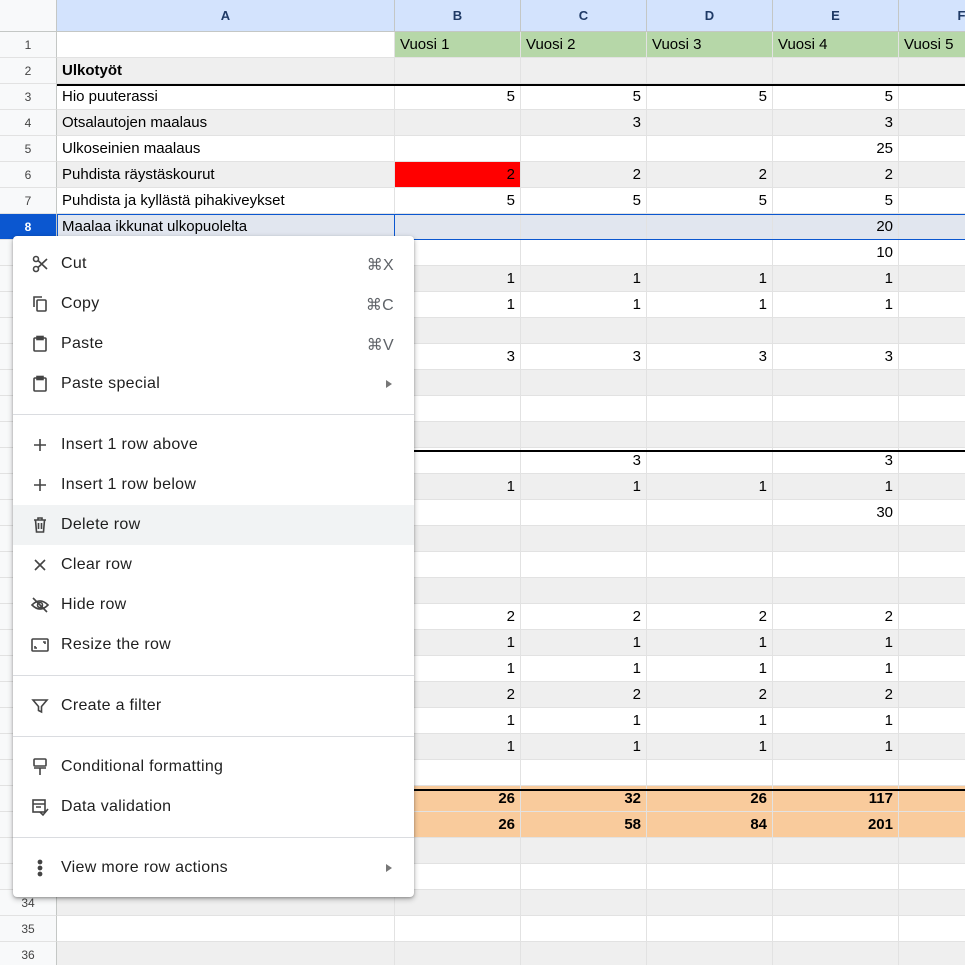 The image size is (965, 965). I want to click on row-header: 1, so click(28, 45).